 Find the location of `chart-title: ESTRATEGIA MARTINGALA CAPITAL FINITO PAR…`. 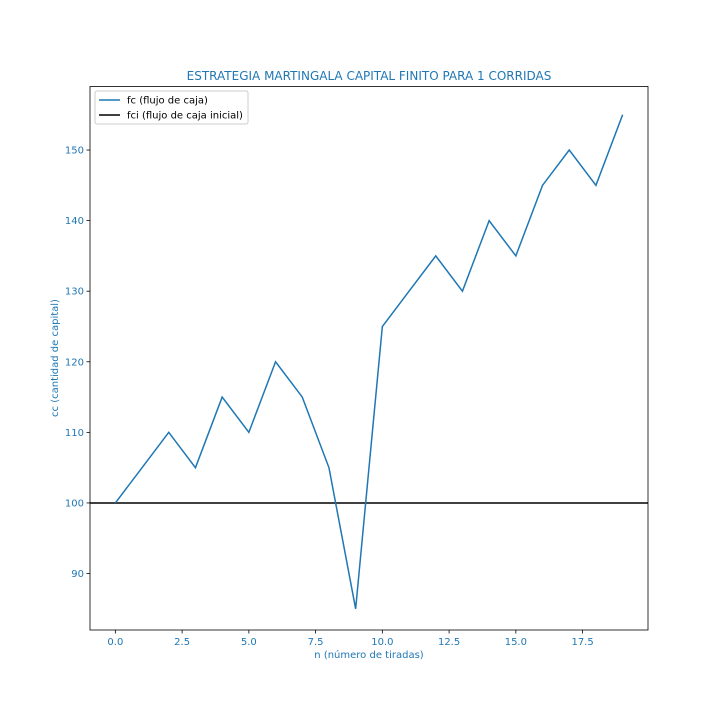

chart-title: ESTRATEGIA MARTINGALA CAPITAL FINITO PAR… is located at coordinates (369, 76).